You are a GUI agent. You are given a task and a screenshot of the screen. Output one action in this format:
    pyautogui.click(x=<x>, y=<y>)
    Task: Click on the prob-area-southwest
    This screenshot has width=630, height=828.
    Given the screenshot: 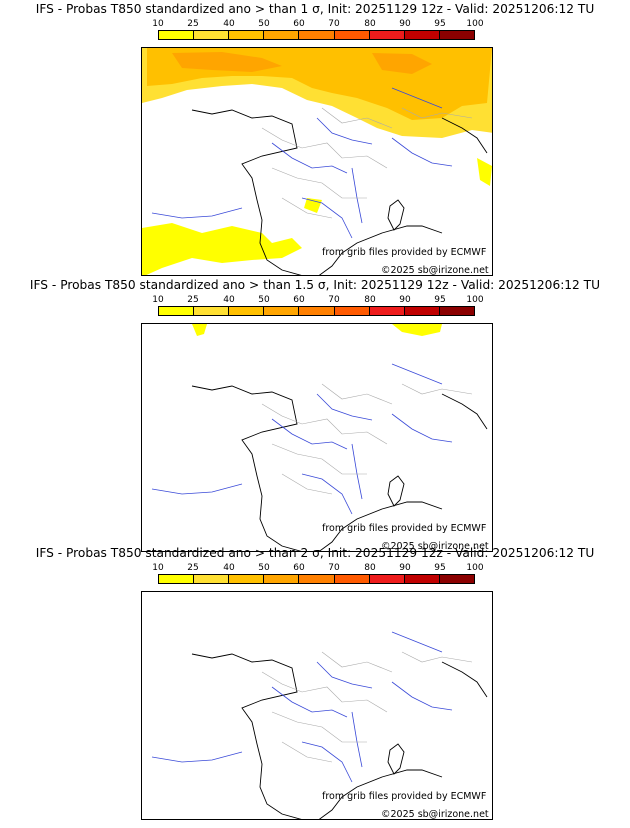 What is the action you would take?
    pyautogui.click(x=313, y=205)
    